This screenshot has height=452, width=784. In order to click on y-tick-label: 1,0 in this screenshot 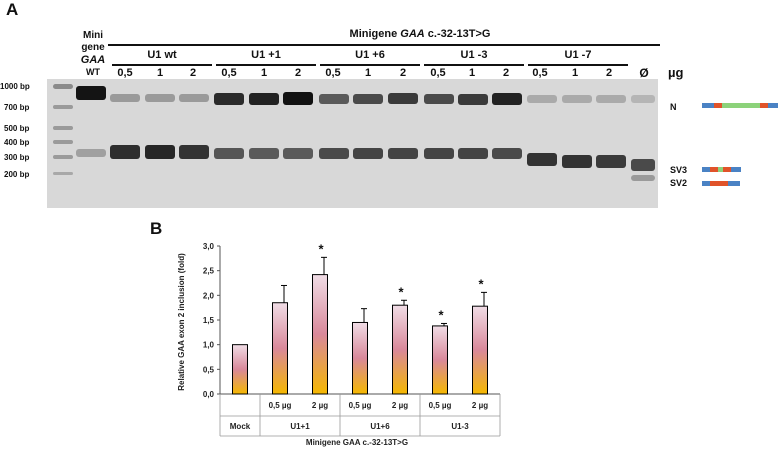, I will do `click(209, 345)`.